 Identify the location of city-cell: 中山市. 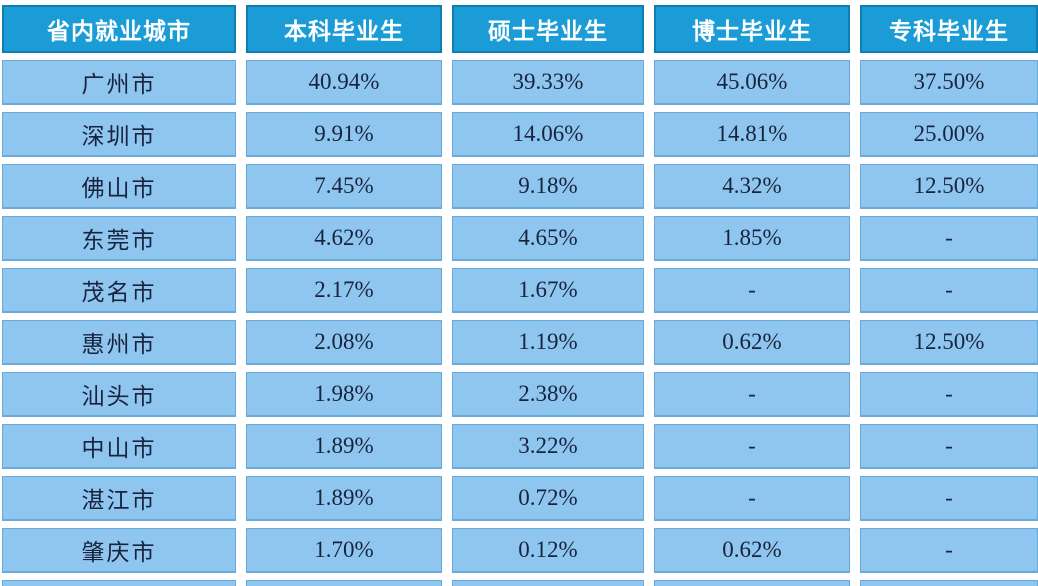
(119, 446).